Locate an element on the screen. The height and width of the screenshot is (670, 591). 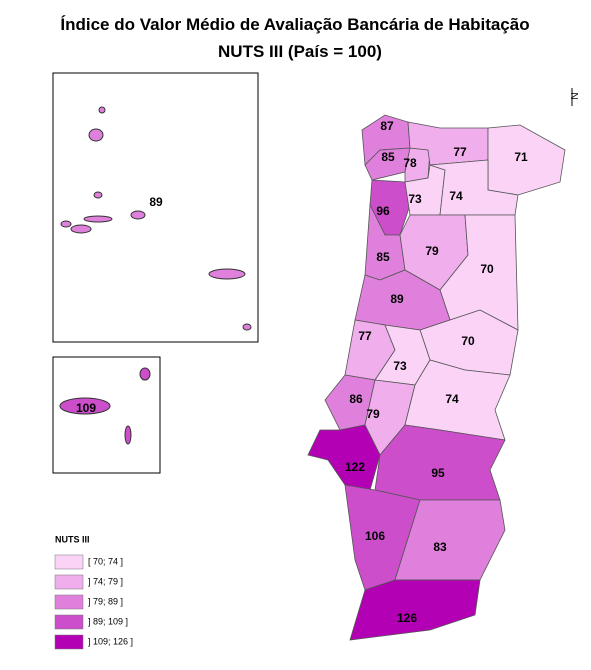
region-value: 83 is located at coordinates (440, 547).